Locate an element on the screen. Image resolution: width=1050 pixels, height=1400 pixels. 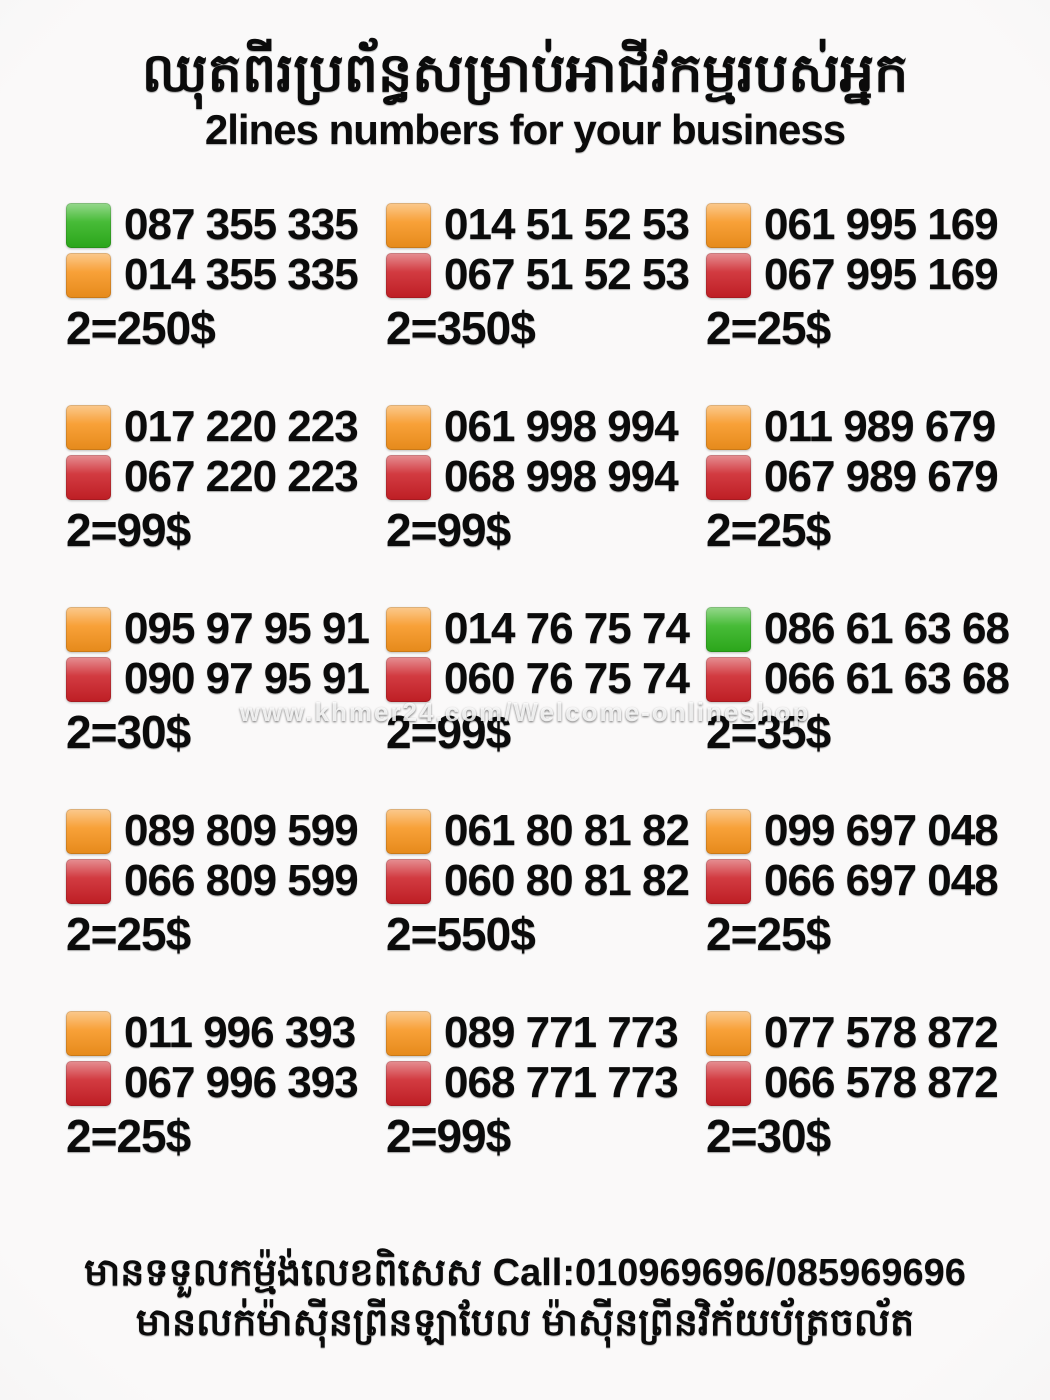
number-pair-card: 061 80 81 82 060 80 81 82 2=550$ is located at coordinates (546, 883).